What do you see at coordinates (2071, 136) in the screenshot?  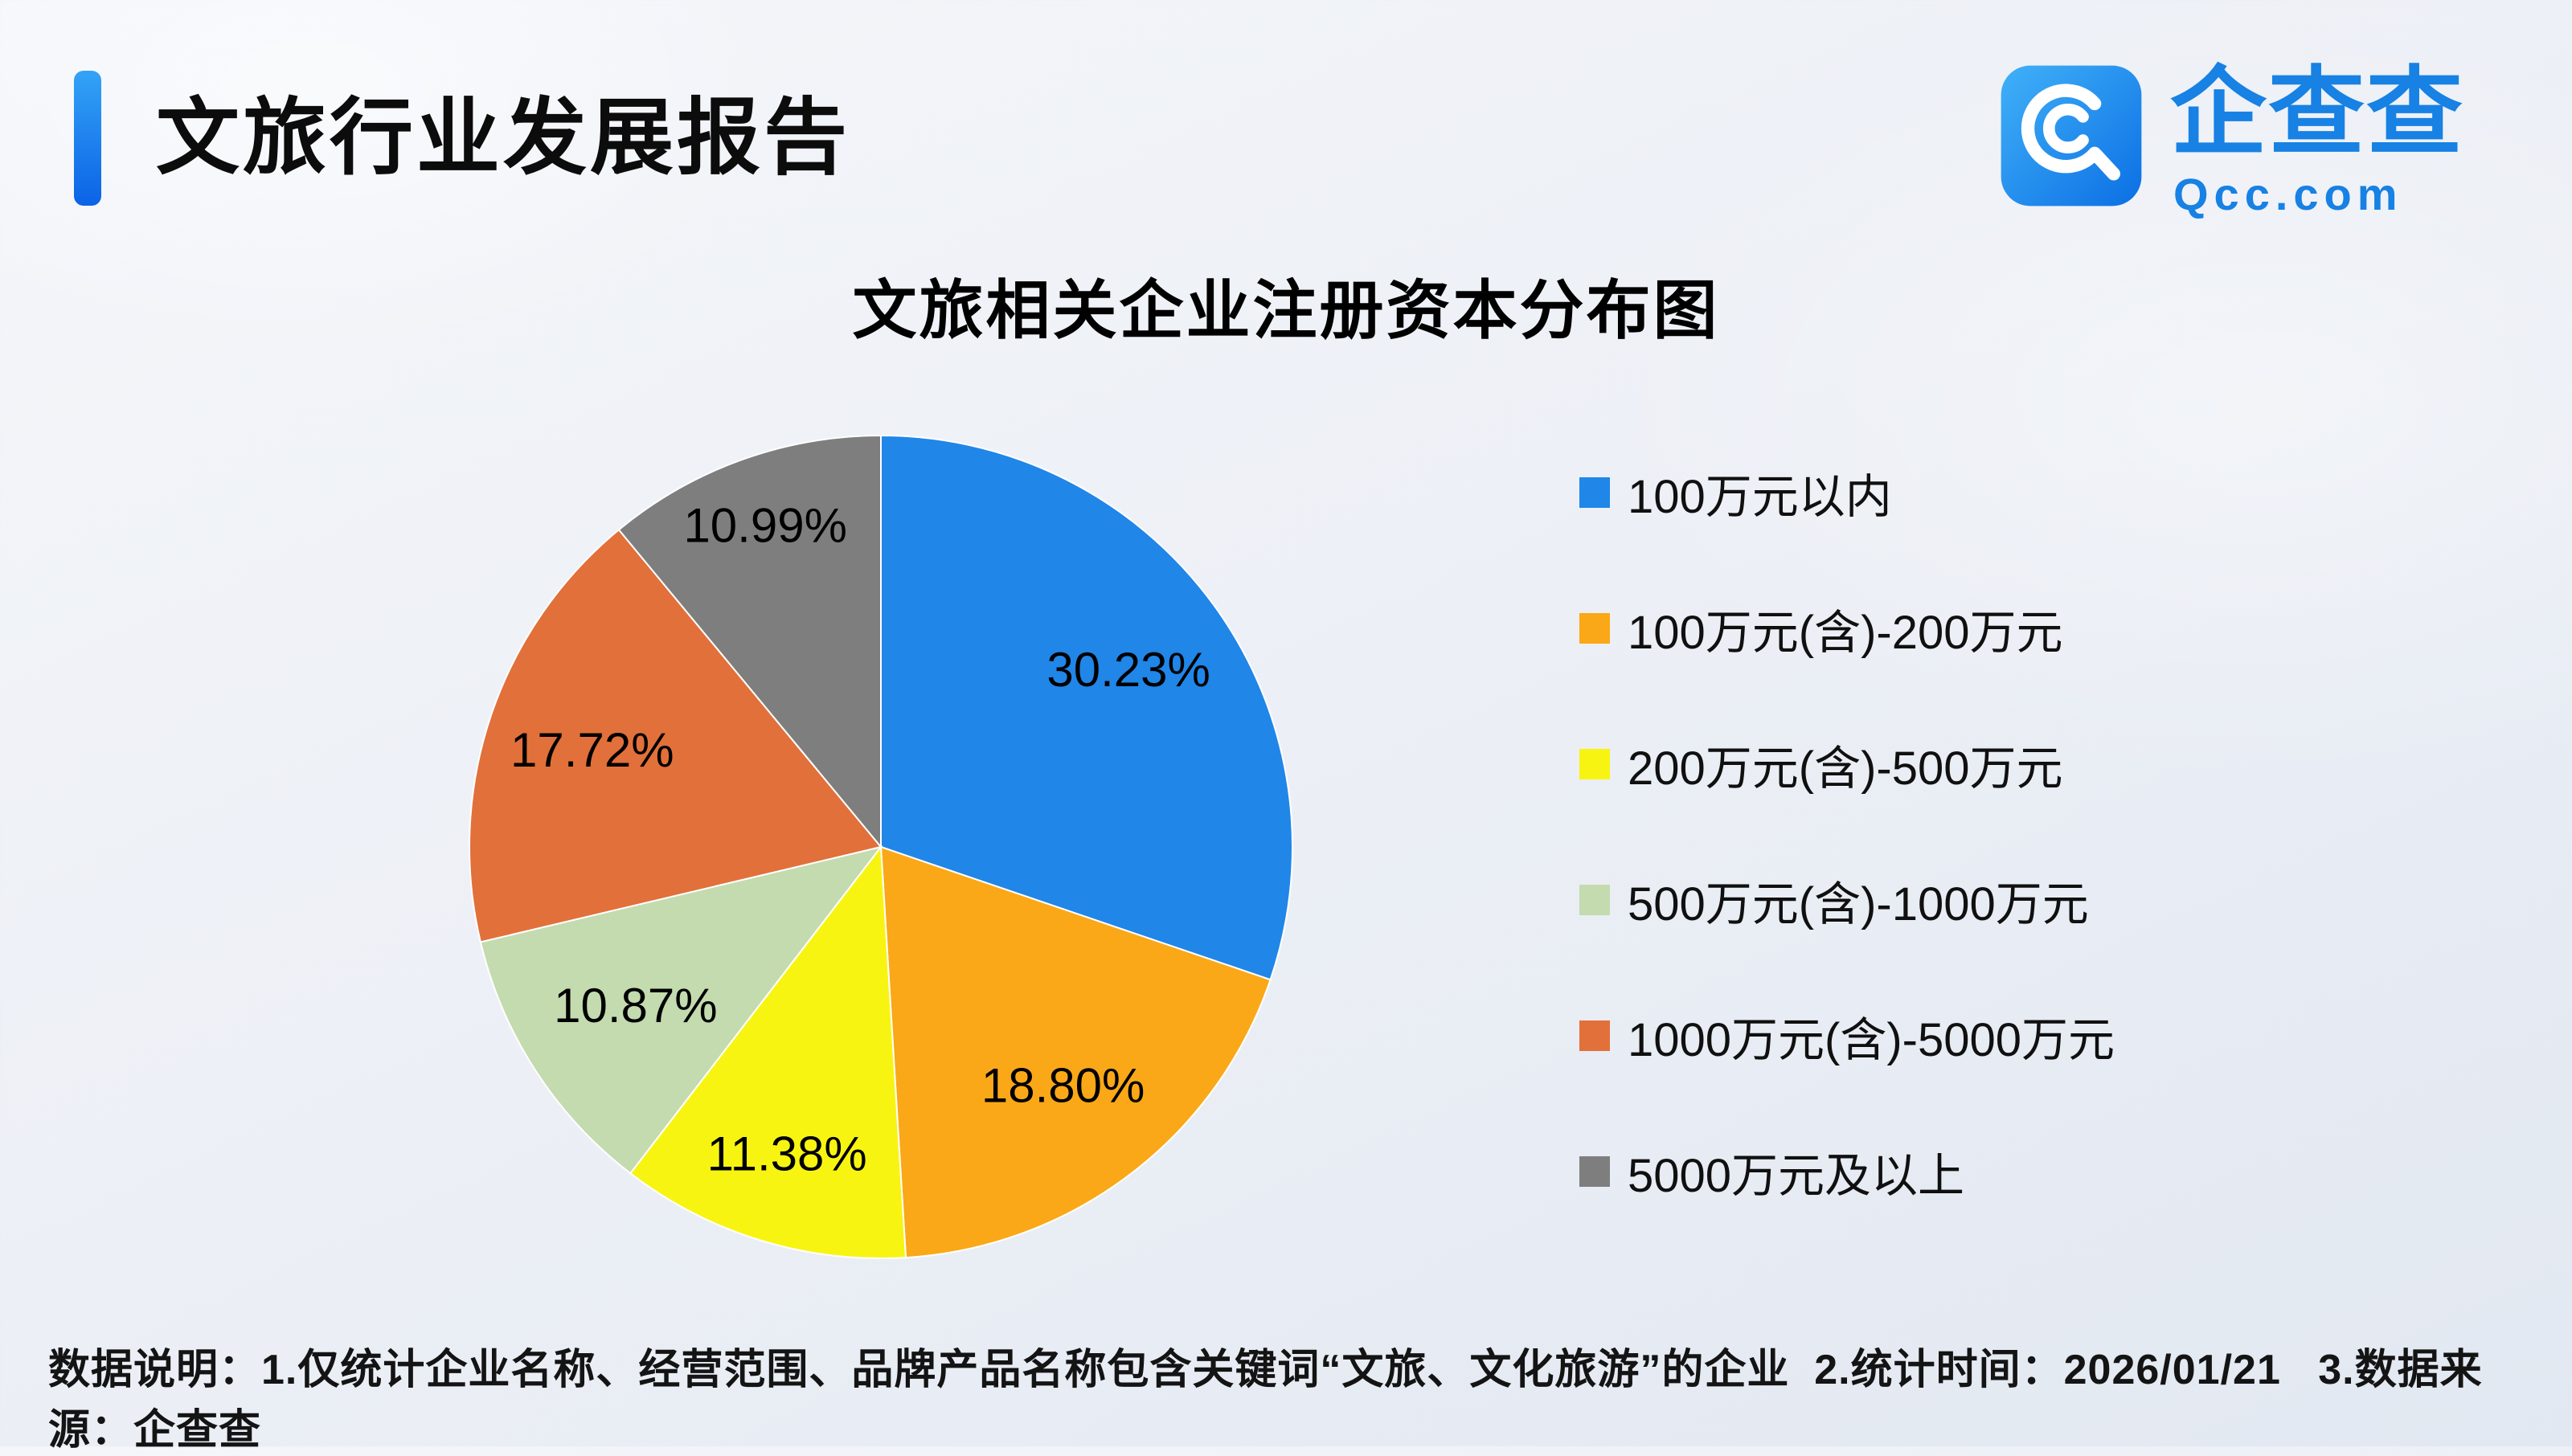 I see `qcc-magnifier-icon` at bounding box center [2071, 136].